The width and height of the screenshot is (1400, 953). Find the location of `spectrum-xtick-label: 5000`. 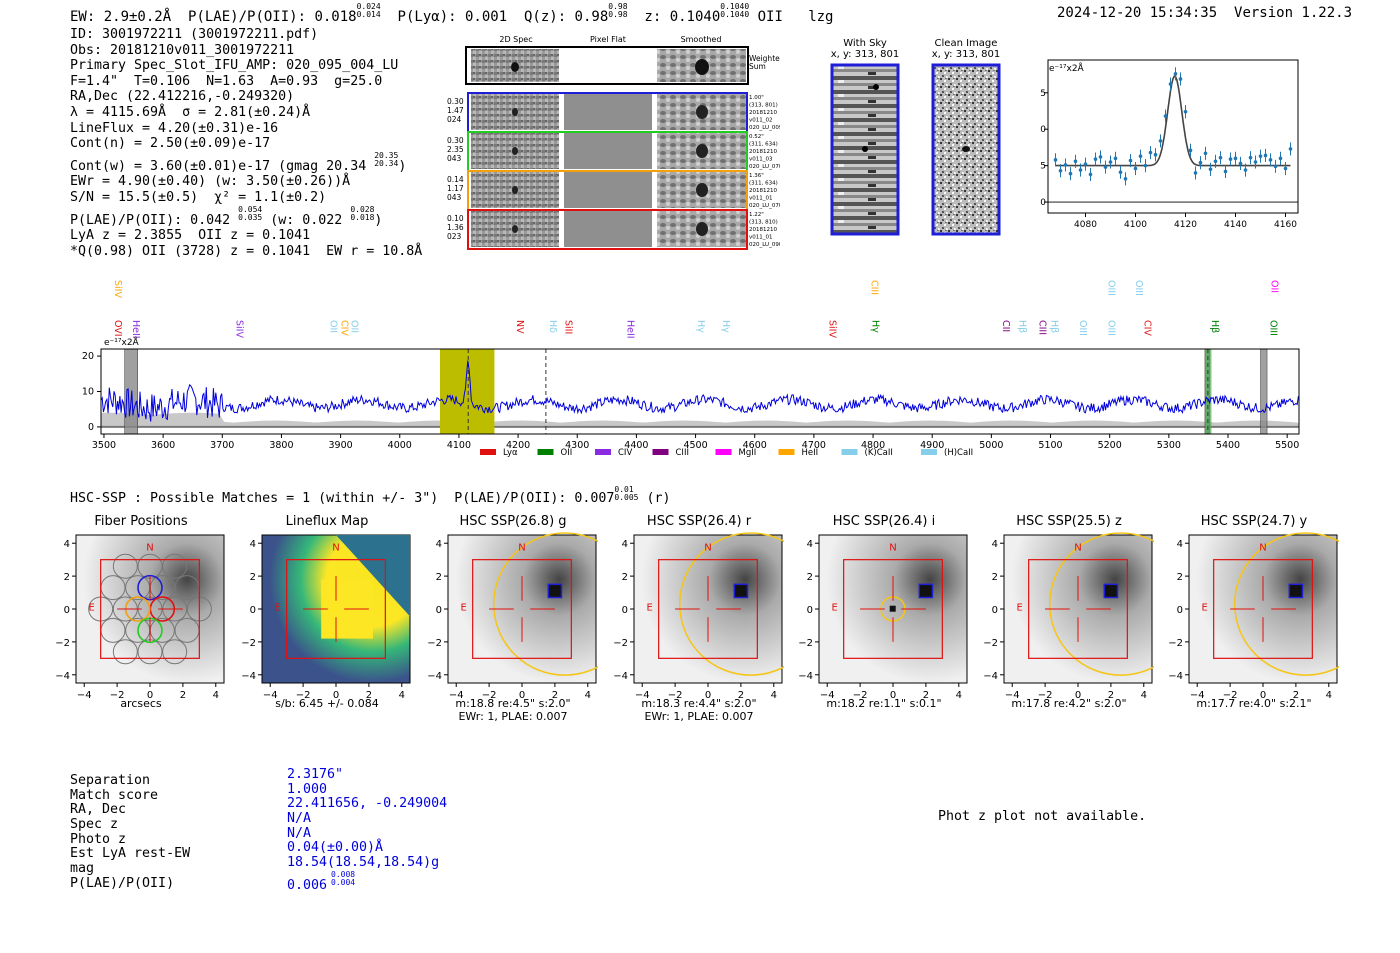

spectrum-xtick-label: 5000 is located at coordinates (991, 445).